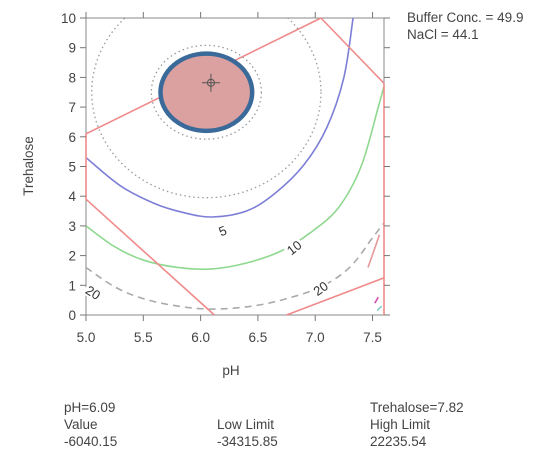 This screenshot has height=455, width=554. I want to click on crosshair-center, so click(210, 82).